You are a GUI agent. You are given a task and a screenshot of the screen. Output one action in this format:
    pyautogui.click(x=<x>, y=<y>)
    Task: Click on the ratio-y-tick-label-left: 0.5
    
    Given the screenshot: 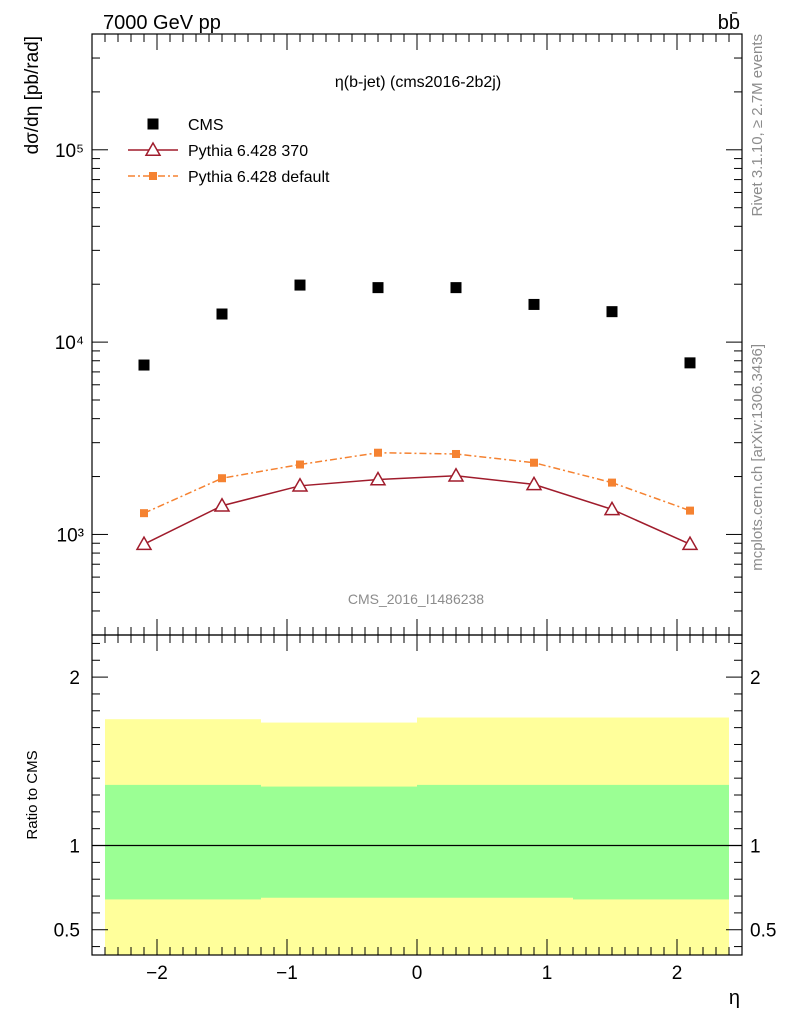 What is the action you would take?
    pyautogui.click(x=67, y=931)
    